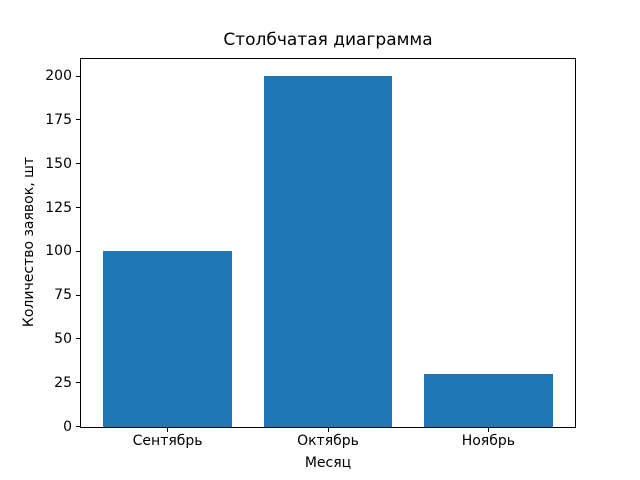 The width and height of the screenshot is (640, 480). I want to click on x-tick-label: Ноябрь, so click(488, 440).